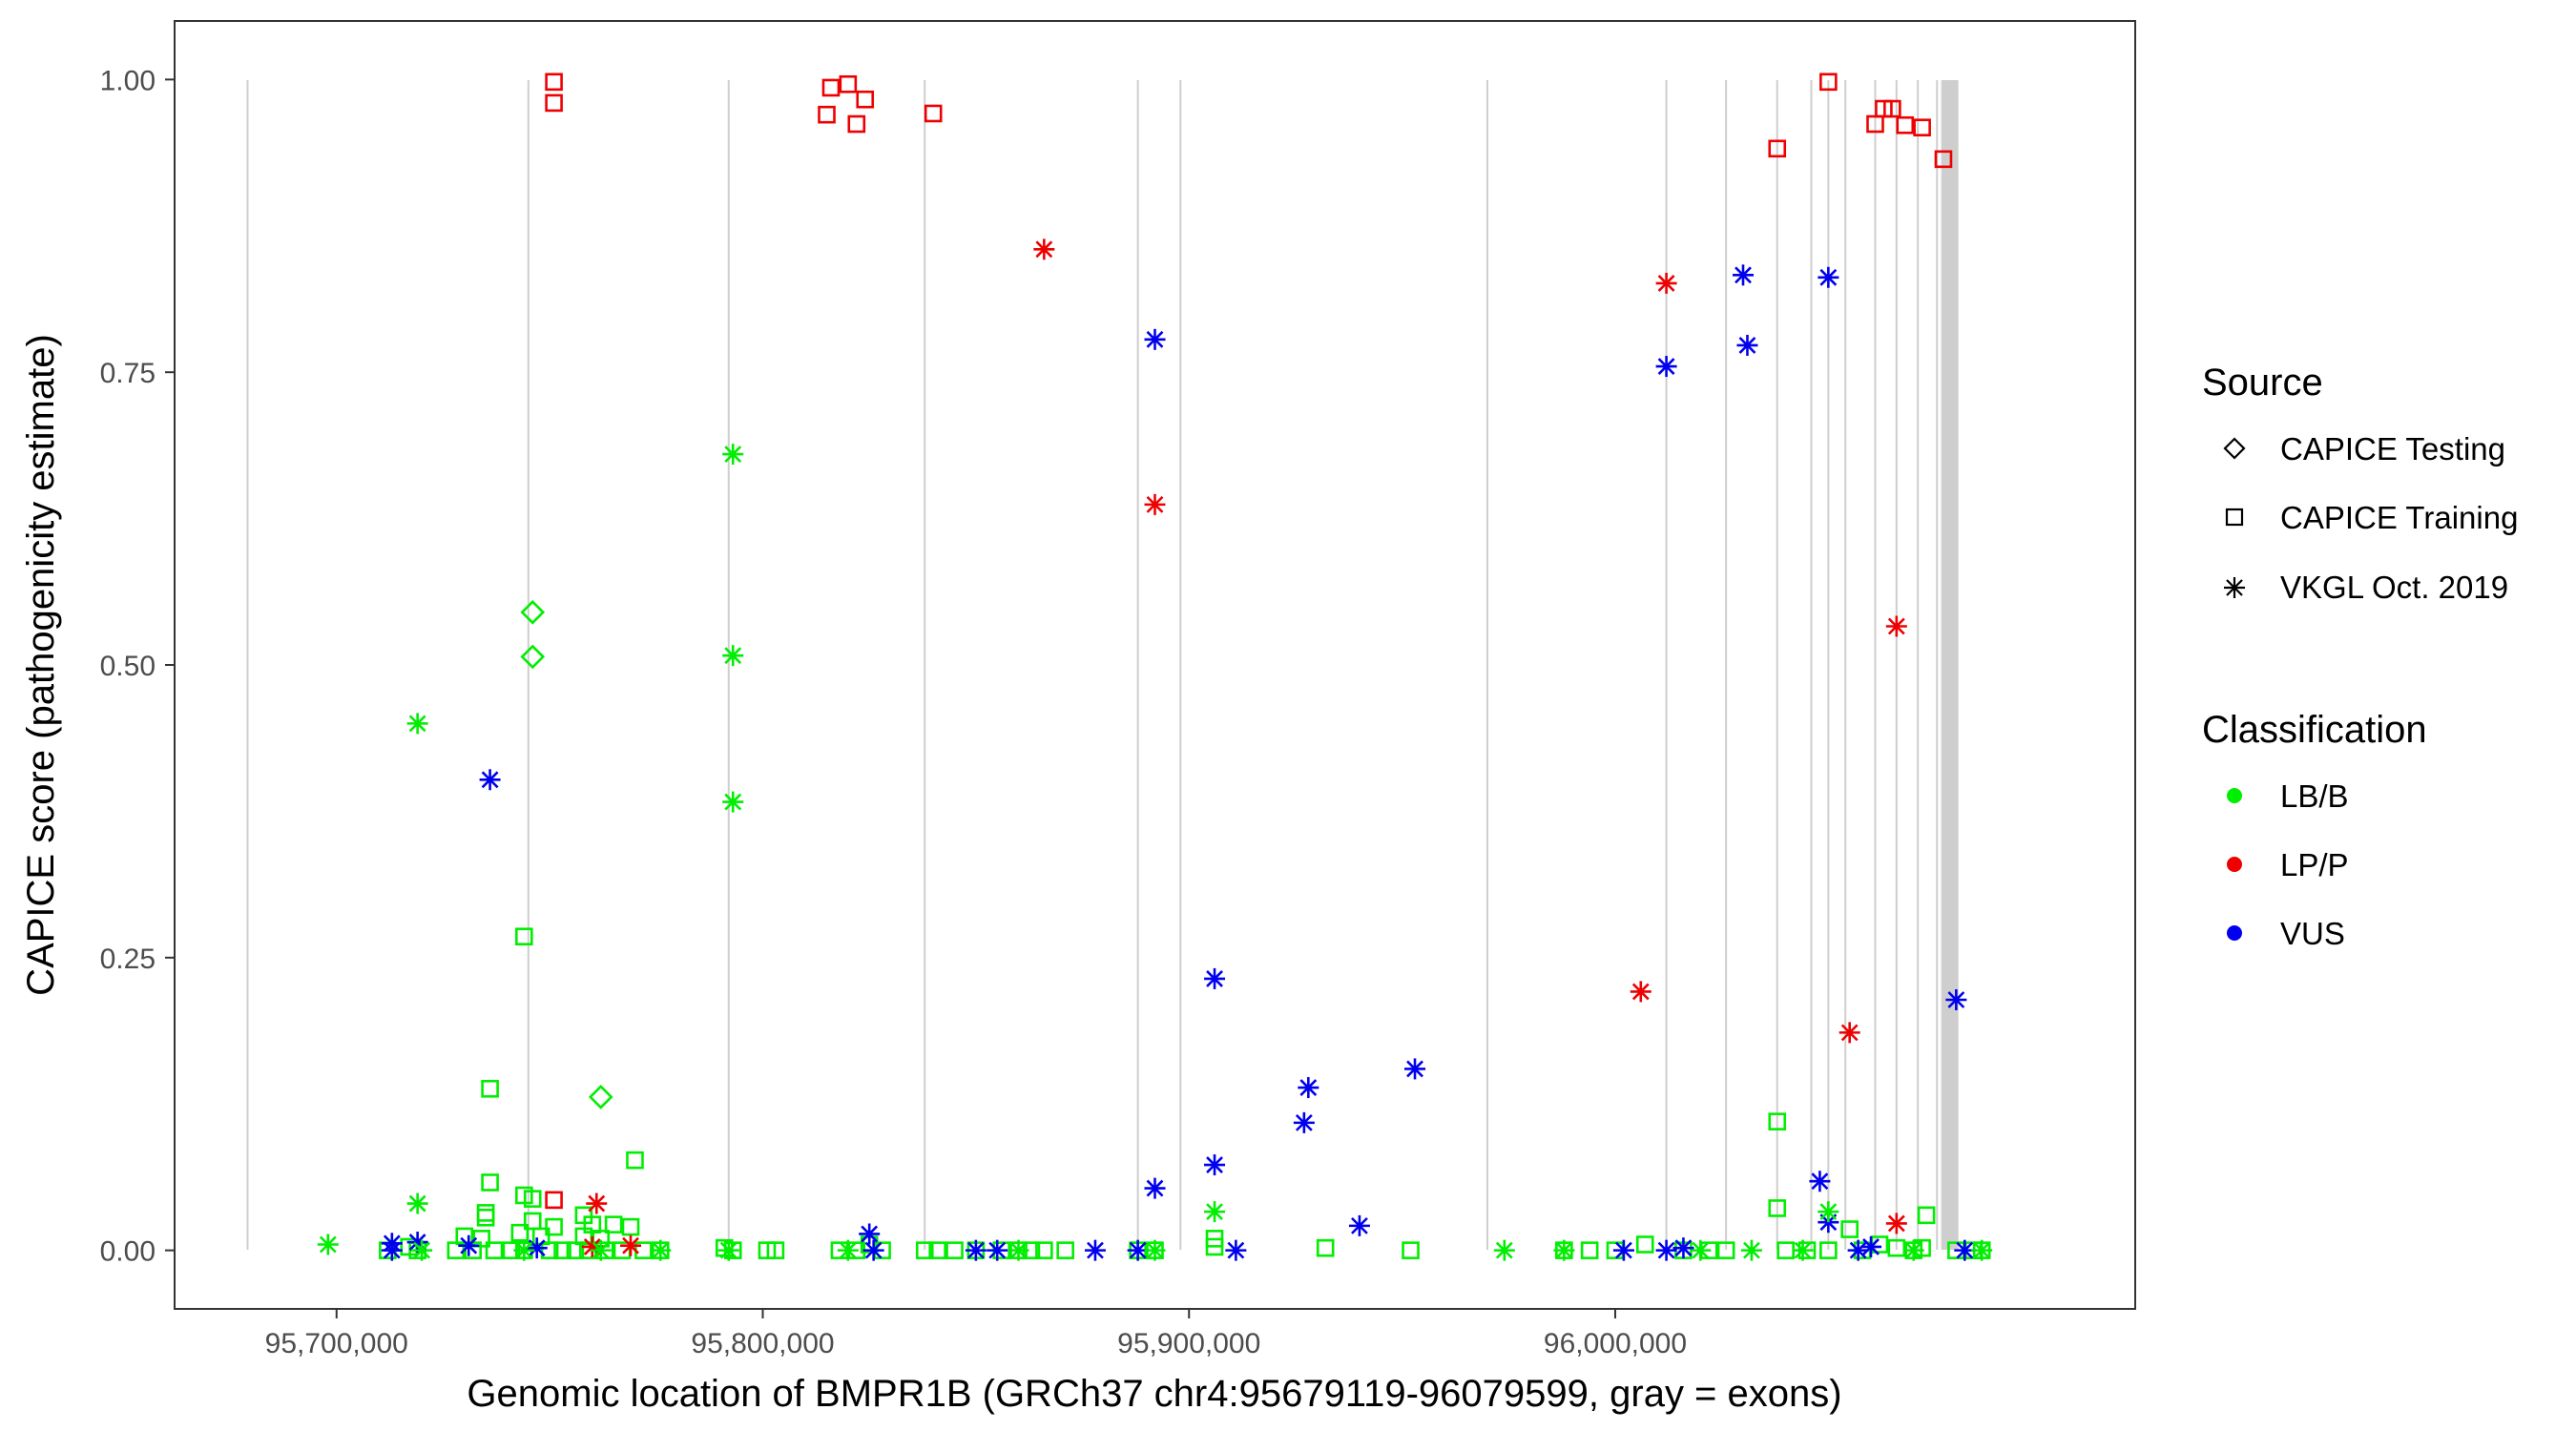 Image resolution: width=2576 pixels, height=1431 pixels. I want to click on y-tick-label: 0.75, so click(128, 373).